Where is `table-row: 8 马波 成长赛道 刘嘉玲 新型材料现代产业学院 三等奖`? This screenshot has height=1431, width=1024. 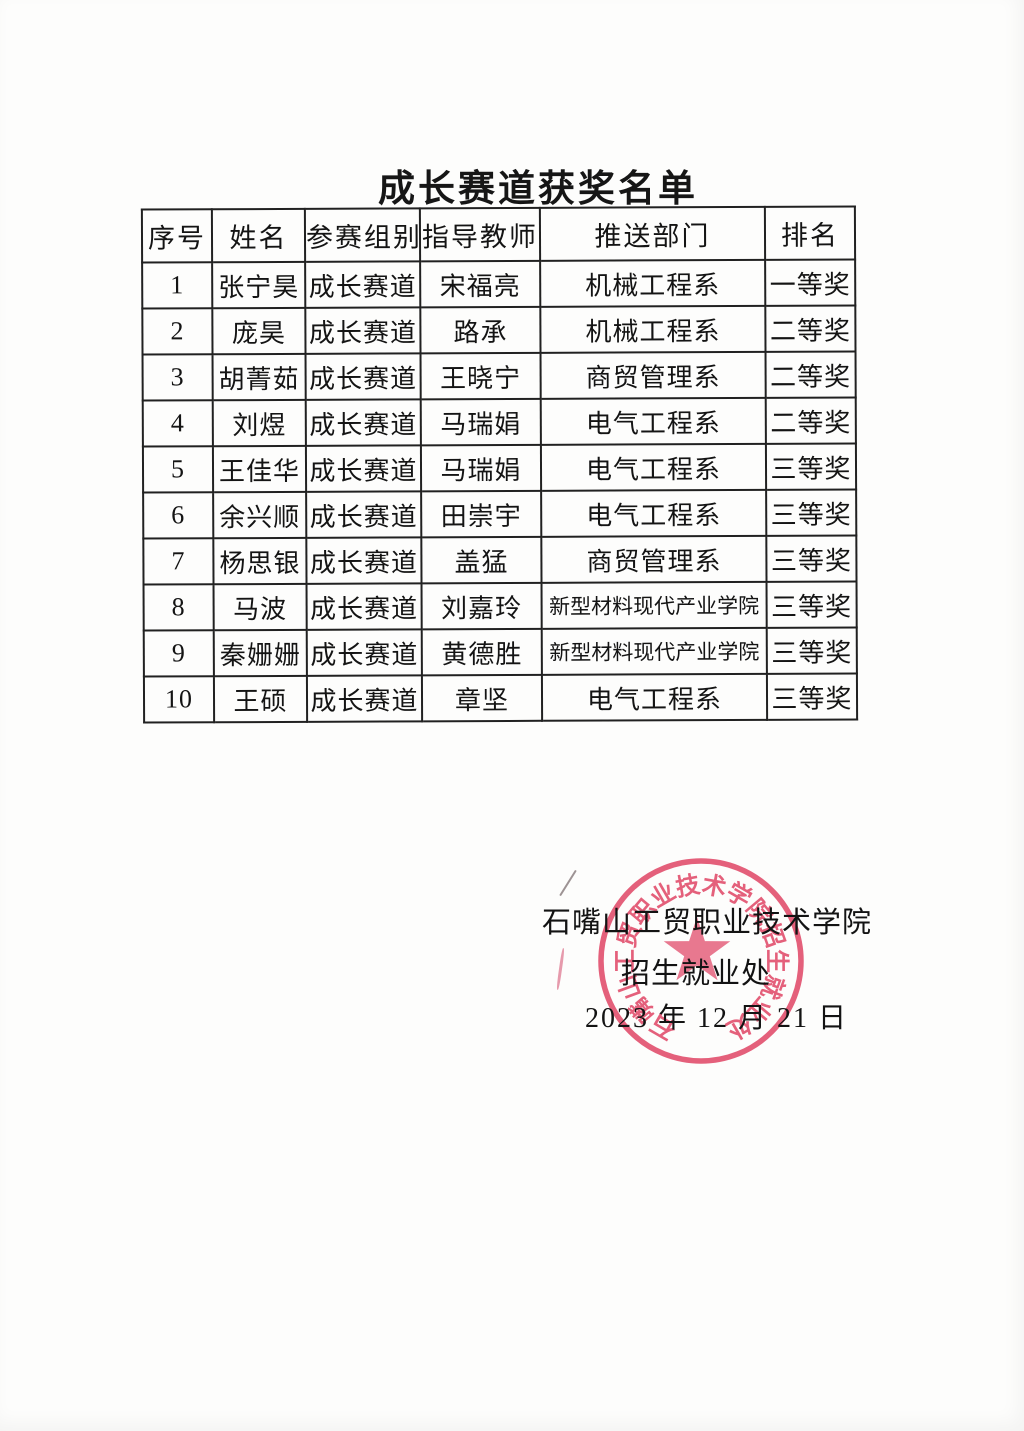 table-row: 8 马波 成长赛道 刘嘉玲 新型材料现代产业学院 三等奖 is located at coordinates (500, 606).